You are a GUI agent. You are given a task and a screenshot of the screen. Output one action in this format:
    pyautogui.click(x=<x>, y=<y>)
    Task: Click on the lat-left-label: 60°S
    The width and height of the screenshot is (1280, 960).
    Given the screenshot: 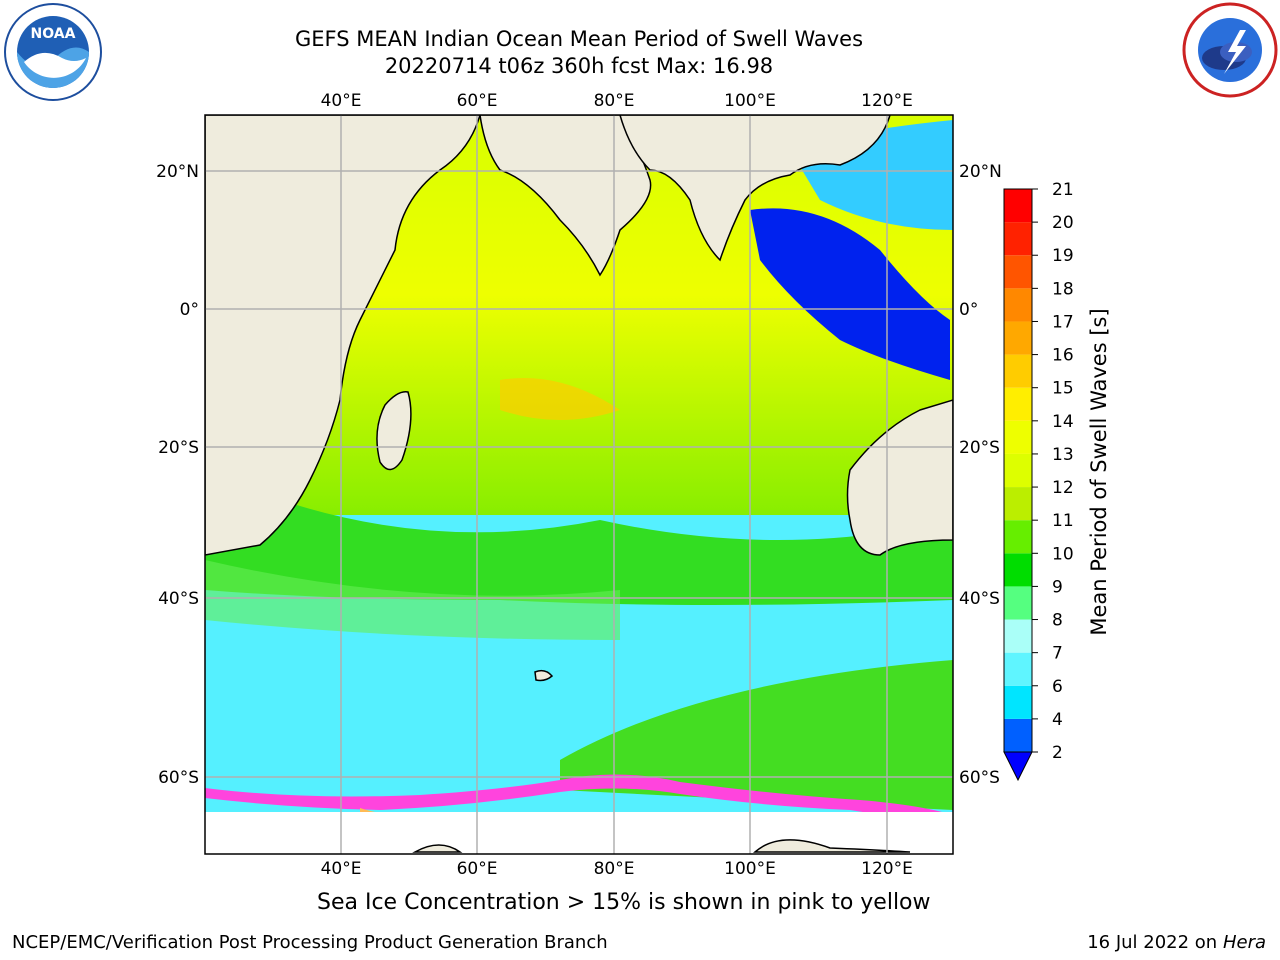 What is the action you would take?
    pyautogui.click(x=178, y=778)
    